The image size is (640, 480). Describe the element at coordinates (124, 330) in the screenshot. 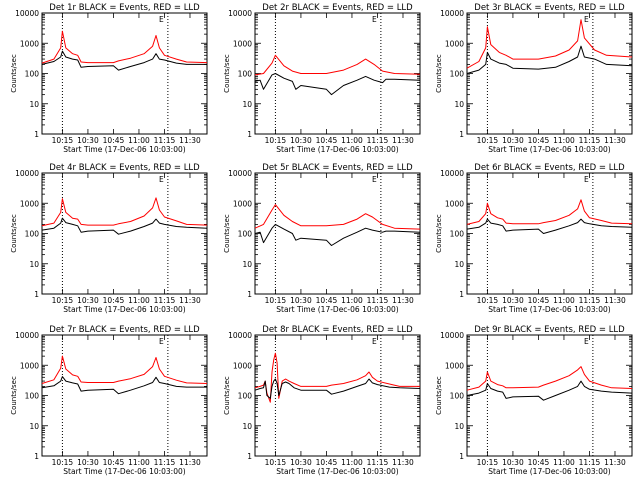

I see `panel-title: Det 7r BLACK = Events, RED = LLD` at that location.